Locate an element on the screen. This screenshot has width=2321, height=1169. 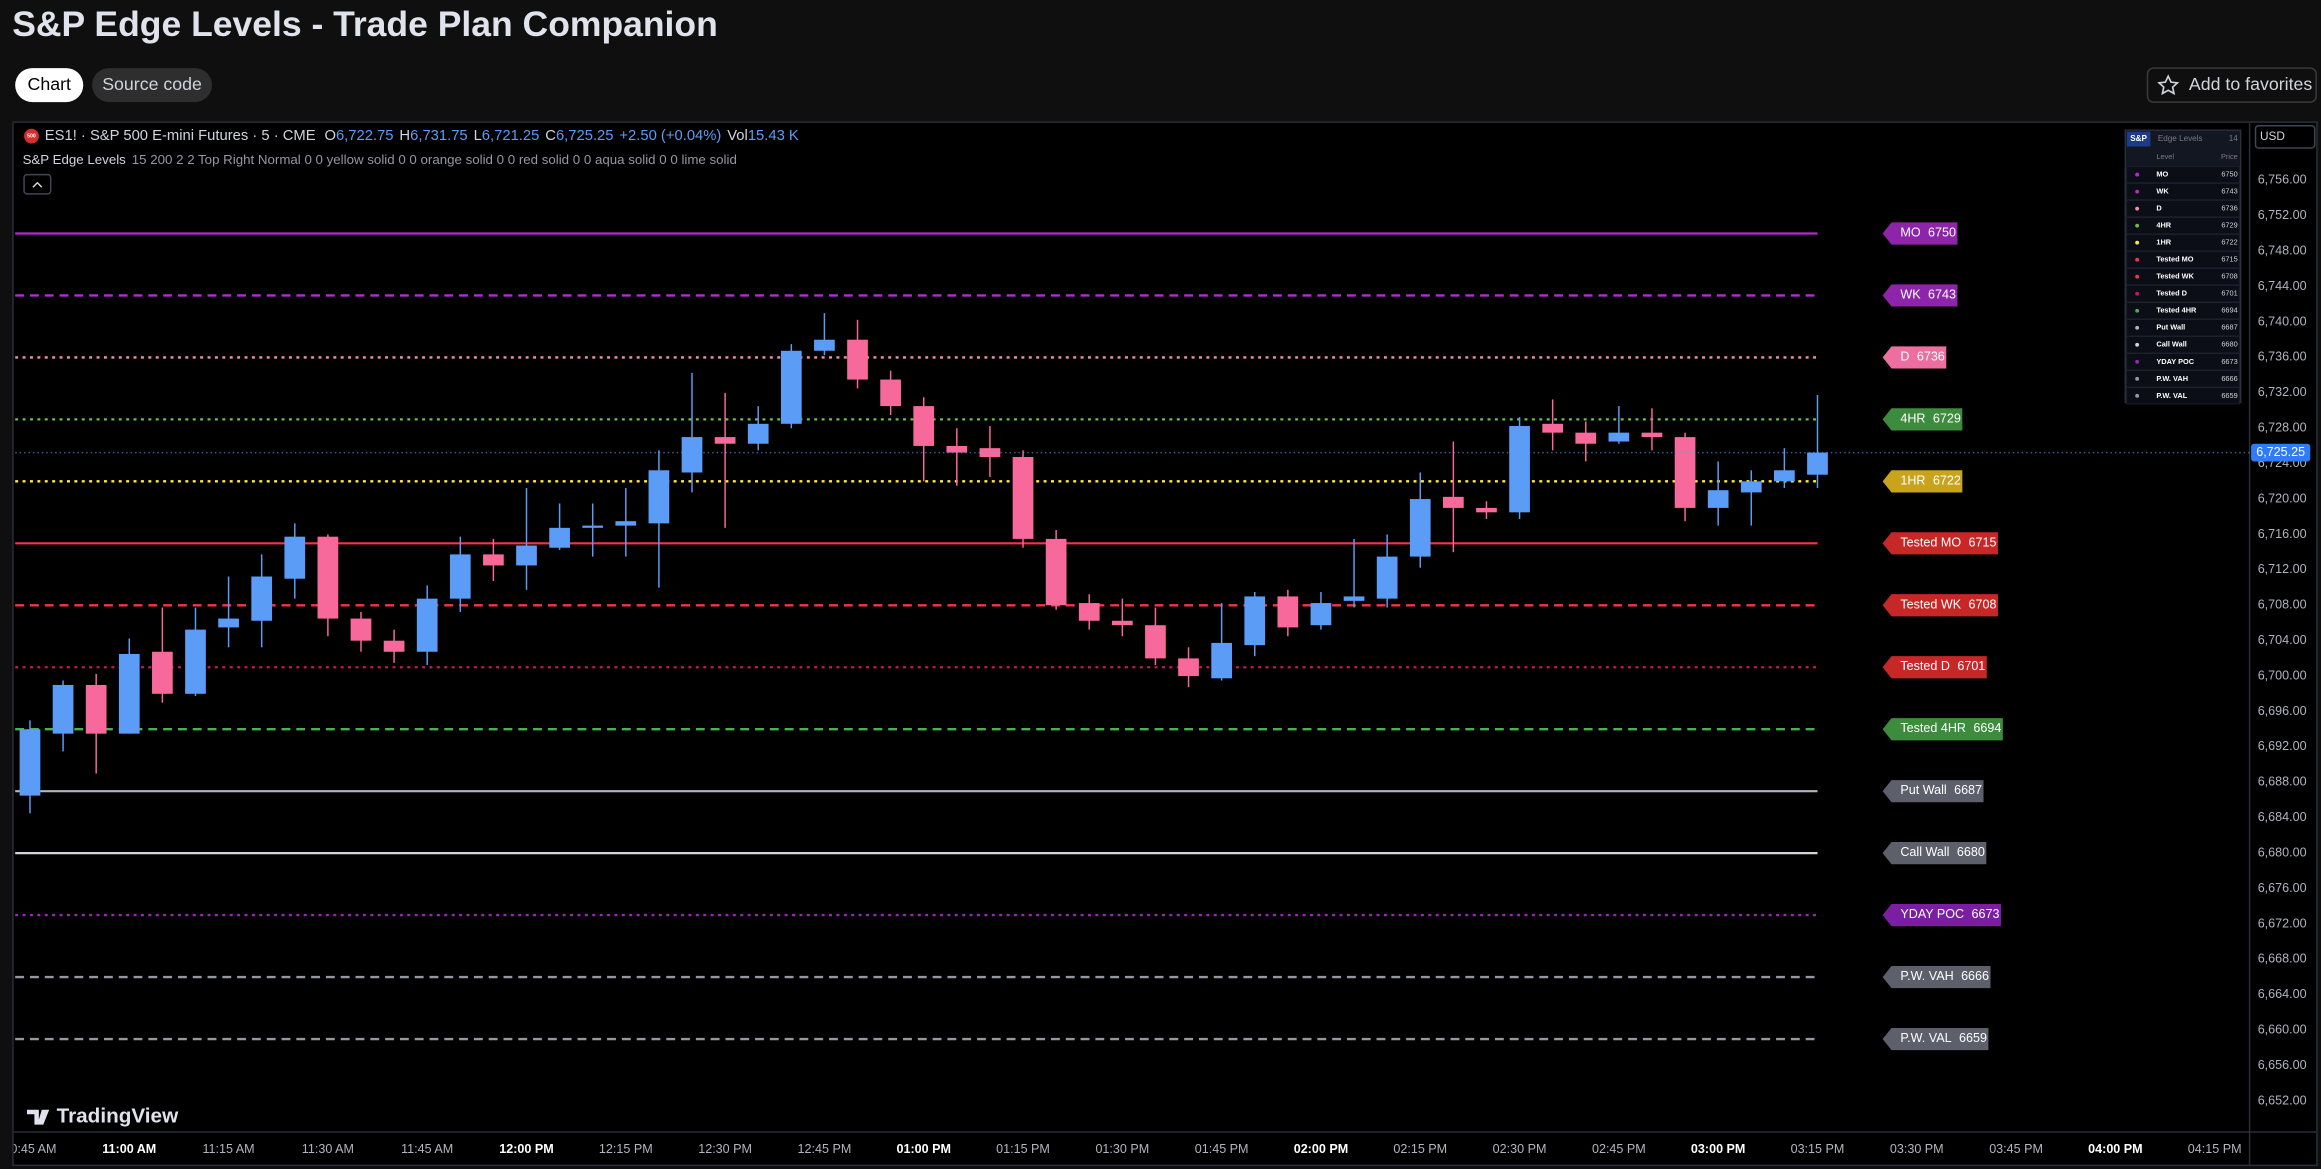
x-tick-label: 11:45 AM is located at coordinates (427, 1149).